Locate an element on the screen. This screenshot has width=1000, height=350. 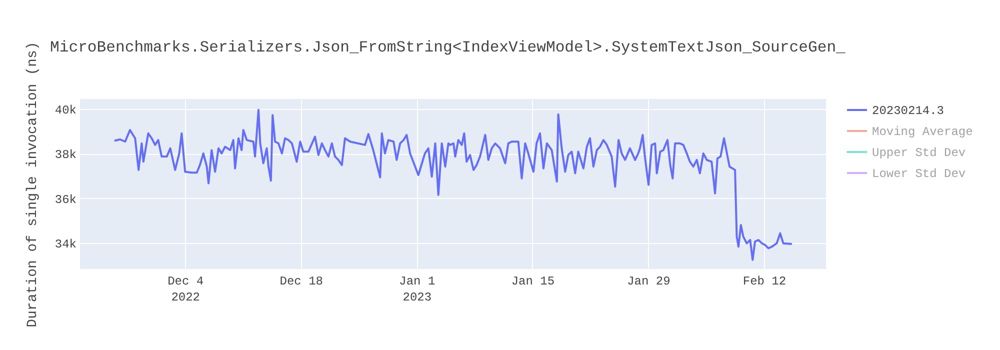
y-tick-label: 34k is located at coordinates (65, 244).